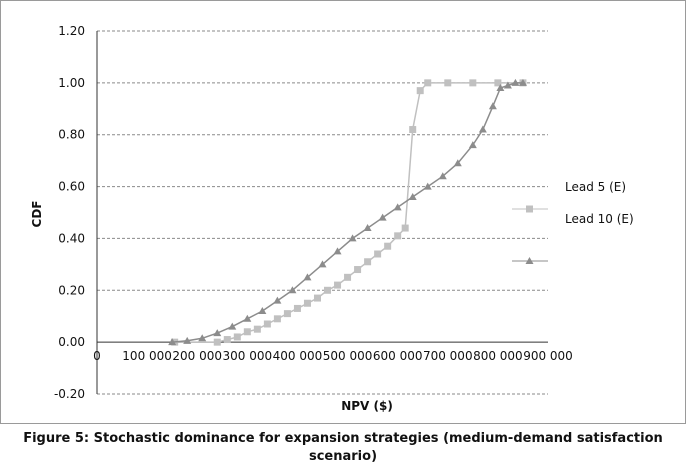 Image resolution: width=686 pixels, height=468 pixels. Describe the element at coordinates (197, 356) in the screenshot. I see `x-tick-label-2: 200 000` at that location.